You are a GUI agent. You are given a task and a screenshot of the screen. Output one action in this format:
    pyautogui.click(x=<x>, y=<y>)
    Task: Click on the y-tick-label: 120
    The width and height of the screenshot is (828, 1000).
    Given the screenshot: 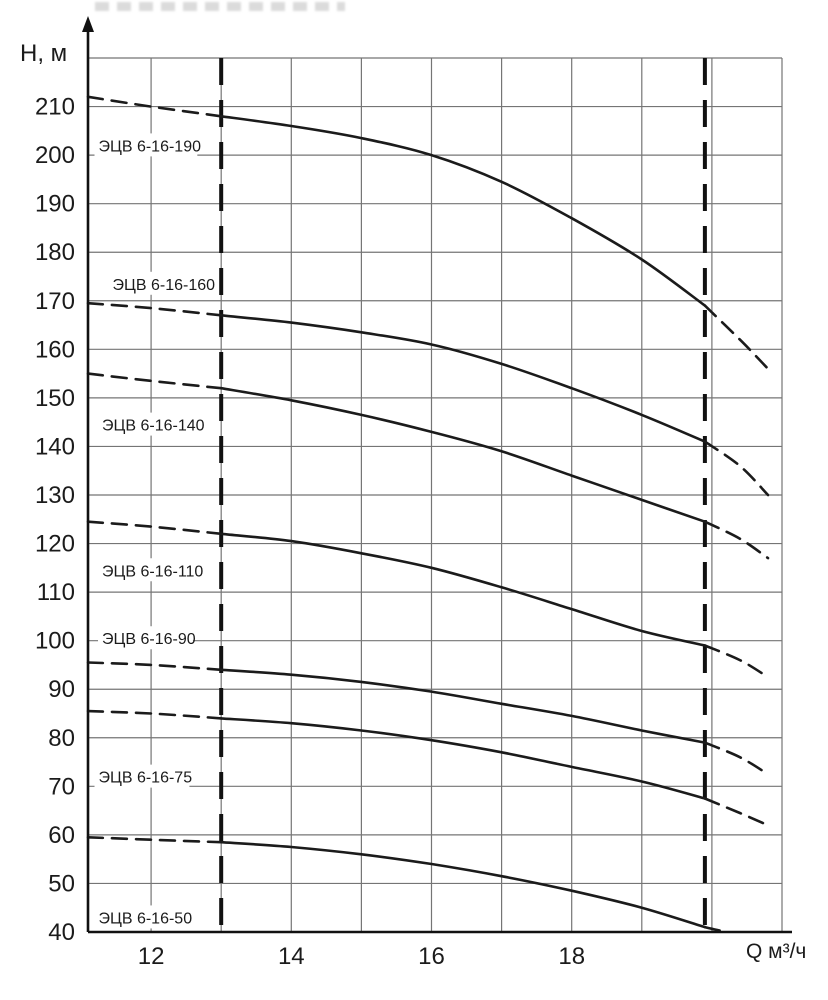 What is the action you would take?
    pyautogui.click(x=55, y=544)
    